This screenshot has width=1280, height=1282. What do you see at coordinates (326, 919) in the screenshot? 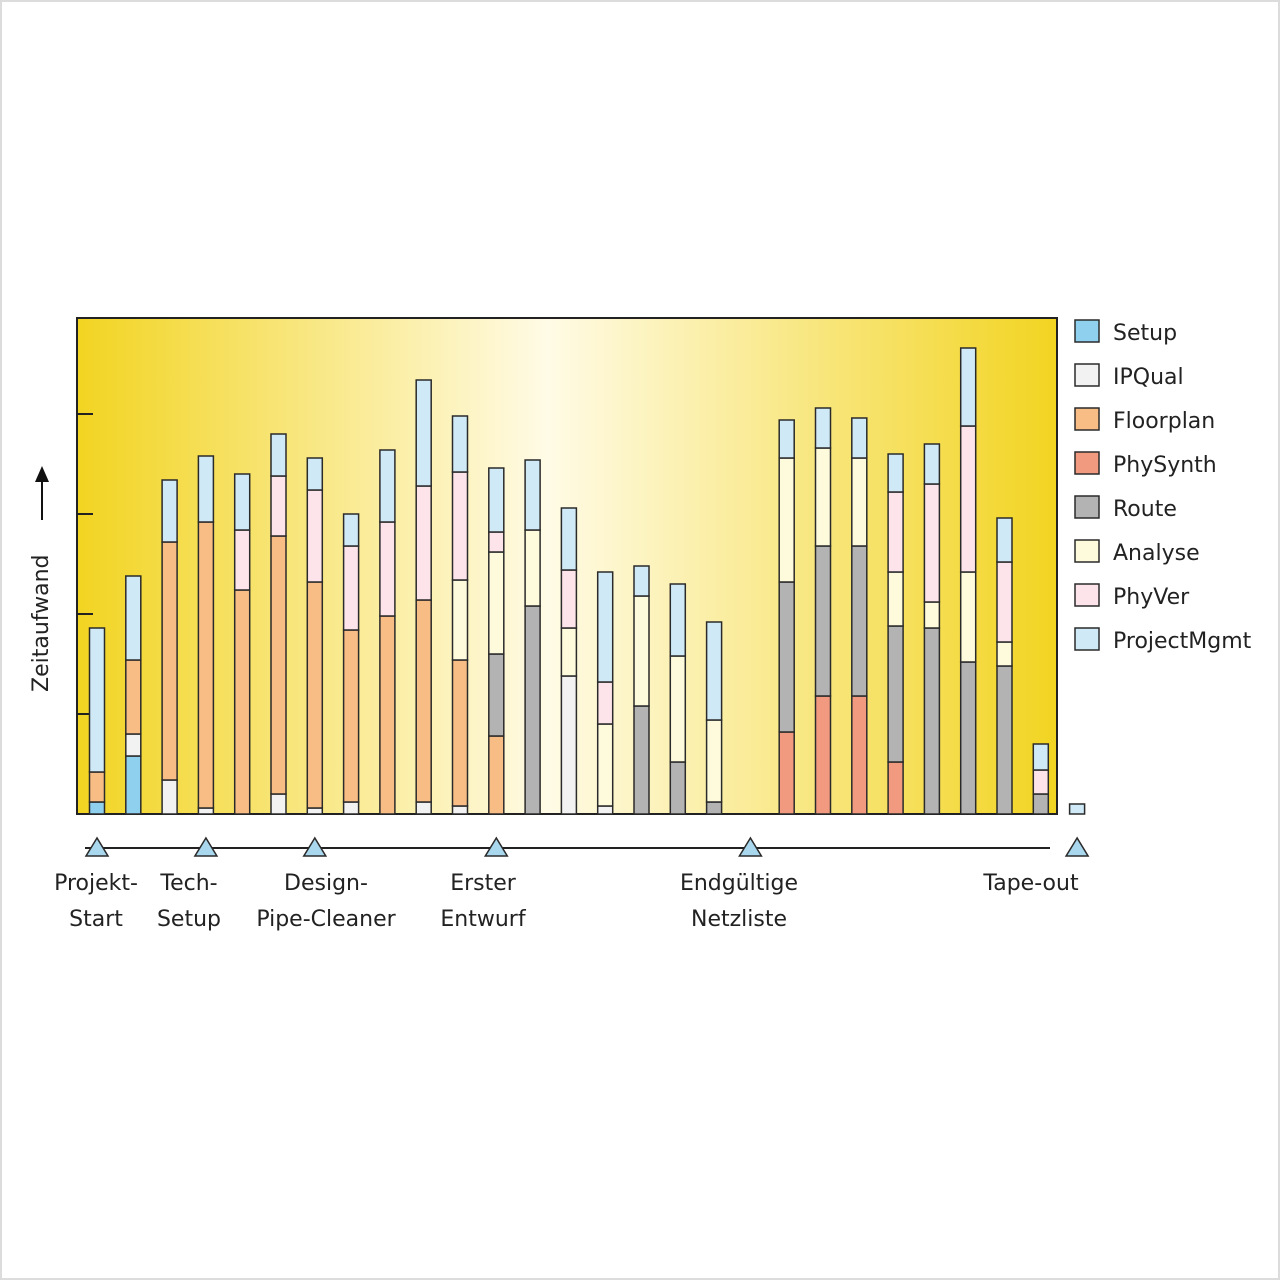
I see `milestone-label: Pipe-Cleaner` at bounding box center [326, 919].